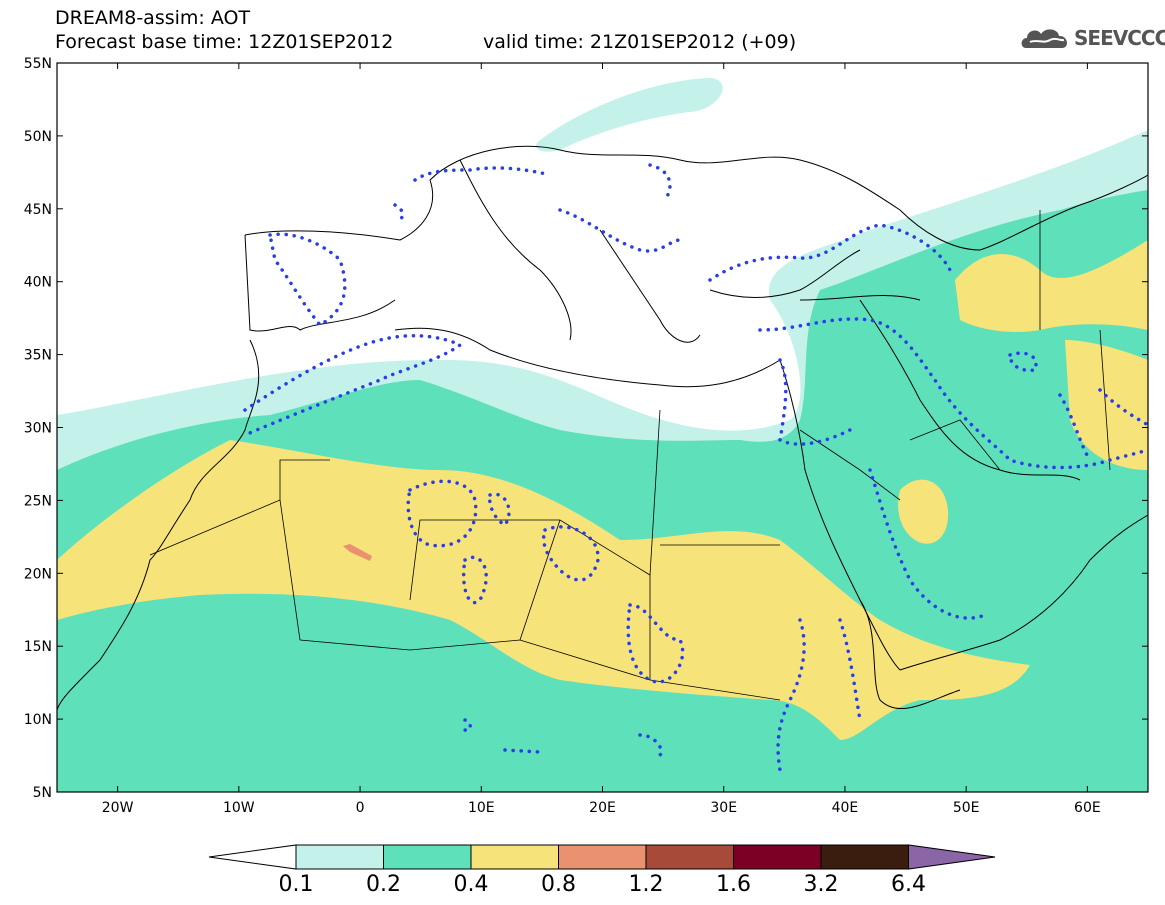 This screenshot has width=1165, height=905. Describe the element at coordinates (38, 64) in the screenshot. I see `lat-tick-label: 55N` at that location.